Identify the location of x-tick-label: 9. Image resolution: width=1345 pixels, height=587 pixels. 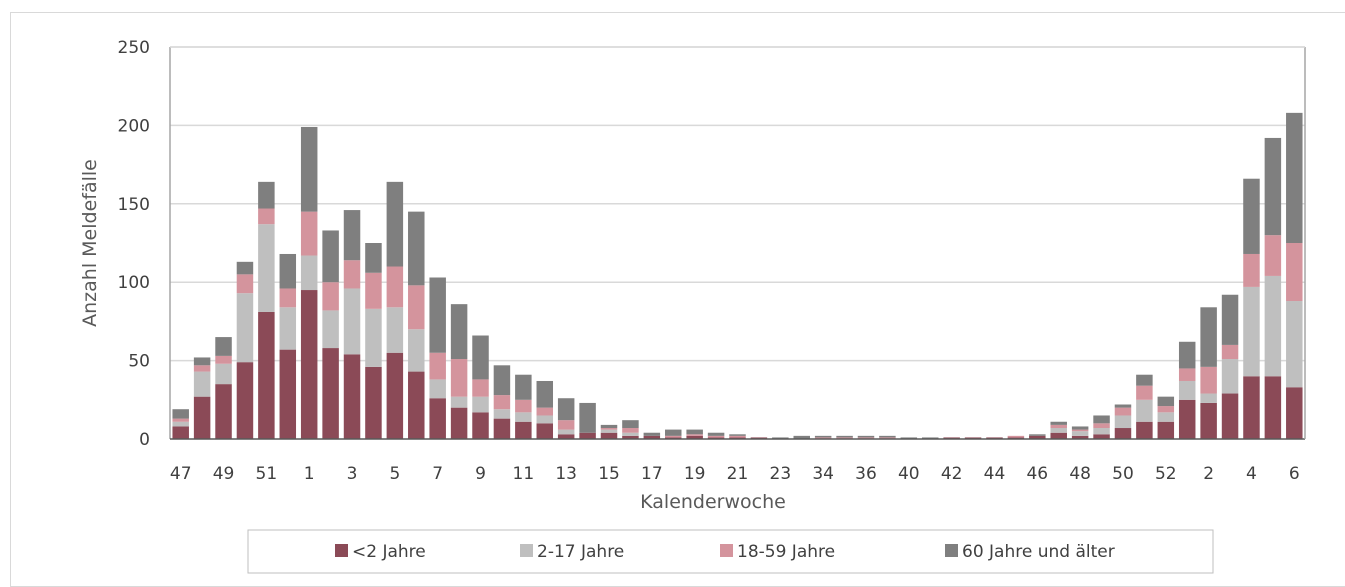
(480, 474).